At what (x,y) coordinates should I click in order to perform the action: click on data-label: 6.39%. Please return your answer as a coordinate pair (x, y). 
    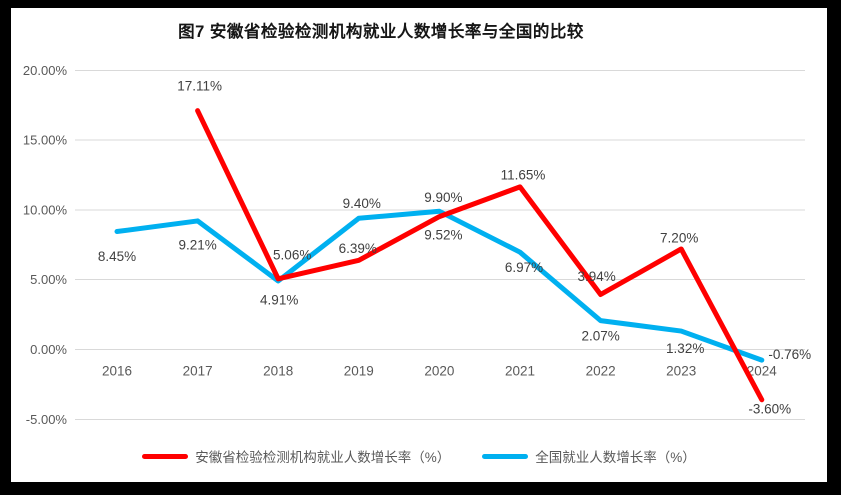
    Looking at the image, I should click on (358, 248).